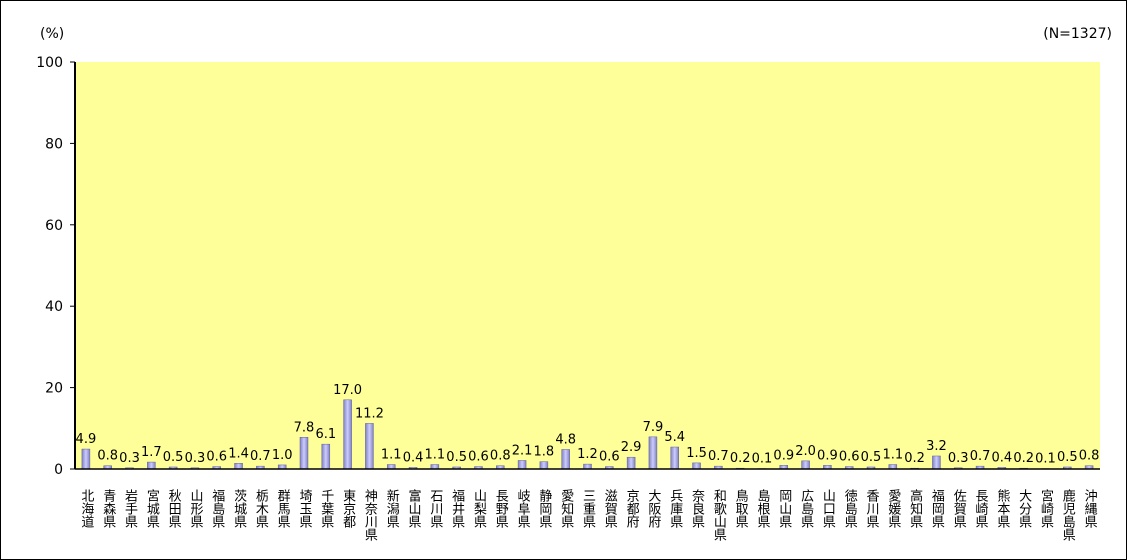  What do you see at coordinates (414, 508) in the screenshot?
I see `x-tick-label: 富山県` at bounding box center [414, 508].